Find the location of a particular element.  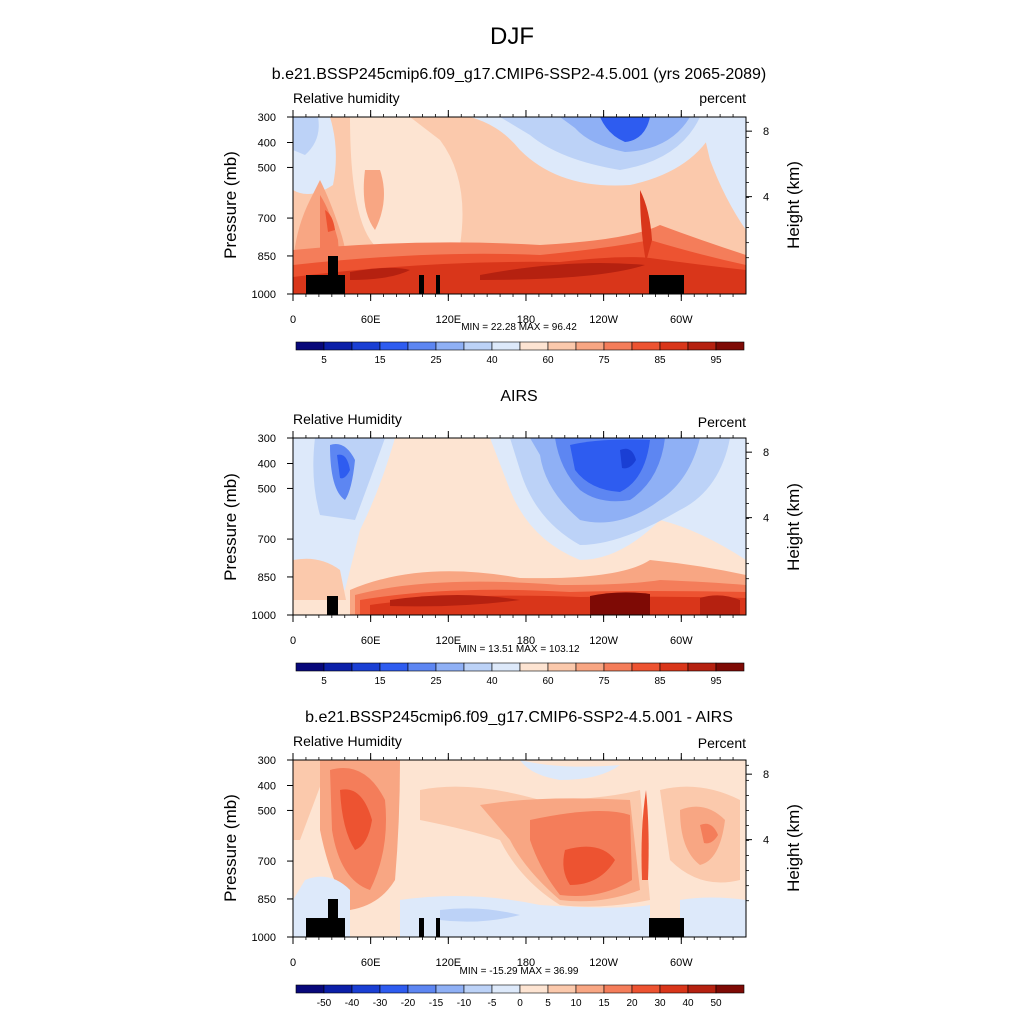

colorbar-label: 75 is located at coordinates (604, 360).